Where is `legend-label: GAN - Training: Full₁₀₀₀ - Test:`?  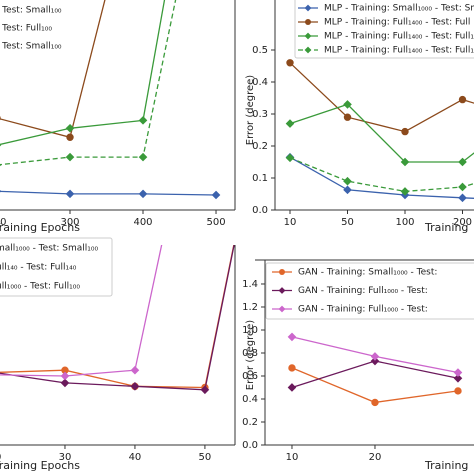
legend-label: GAN - Training: Full₁₀₀₀ - Test: is located at coordinates (363, 291).